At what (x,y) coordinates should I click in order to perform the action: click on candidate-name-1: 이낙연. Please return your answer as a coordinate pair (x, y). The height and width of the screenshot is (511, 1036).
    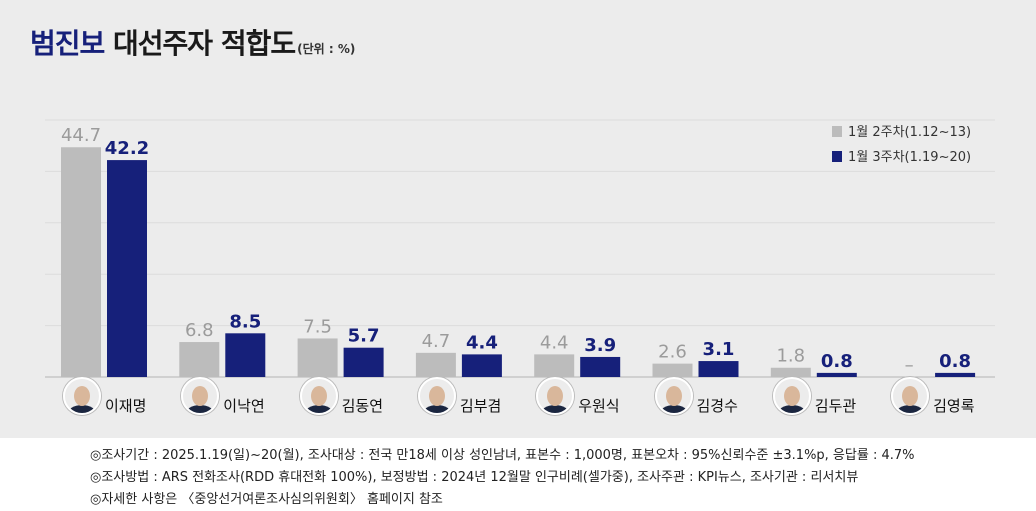
    Looking at the image, I should click on (244, 406).